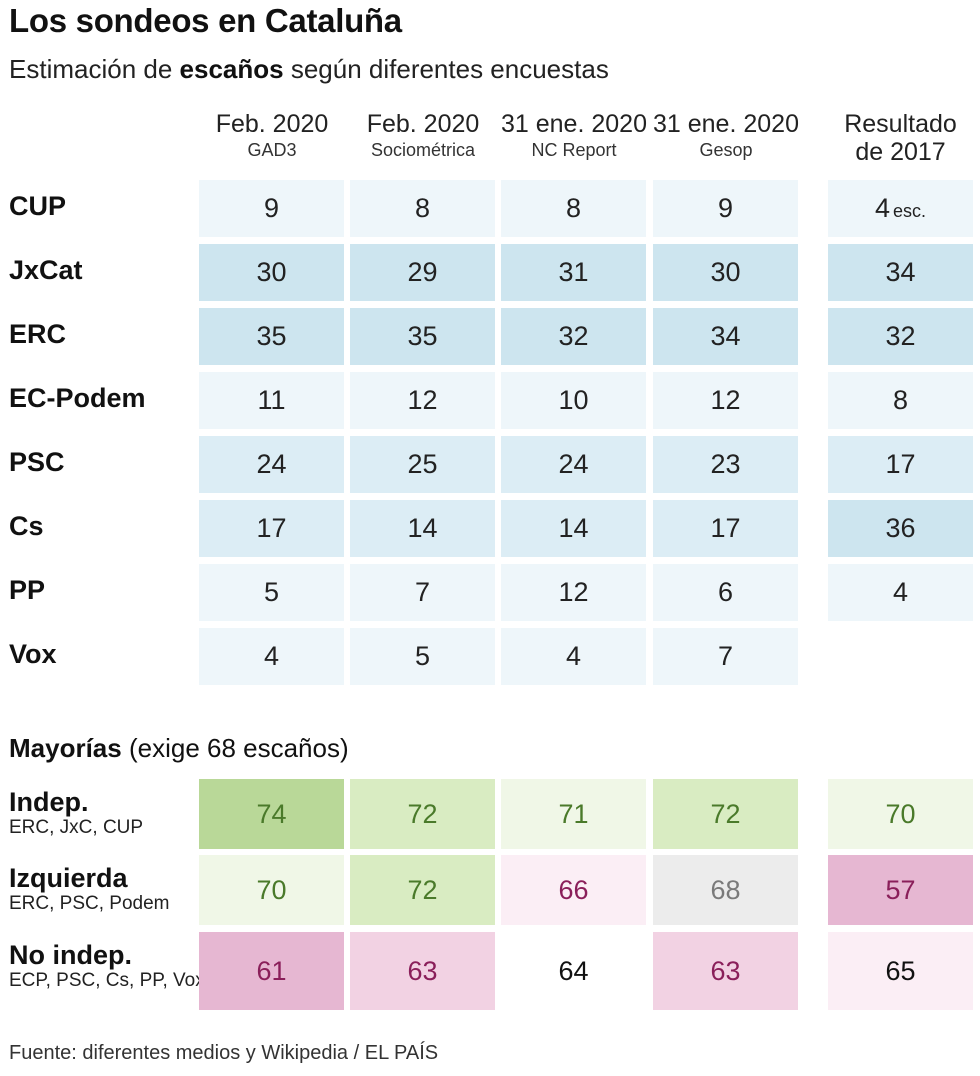  Describe the element at coordinates (38, 334) in the screenshot. I see `party-label: ERC` at that location.